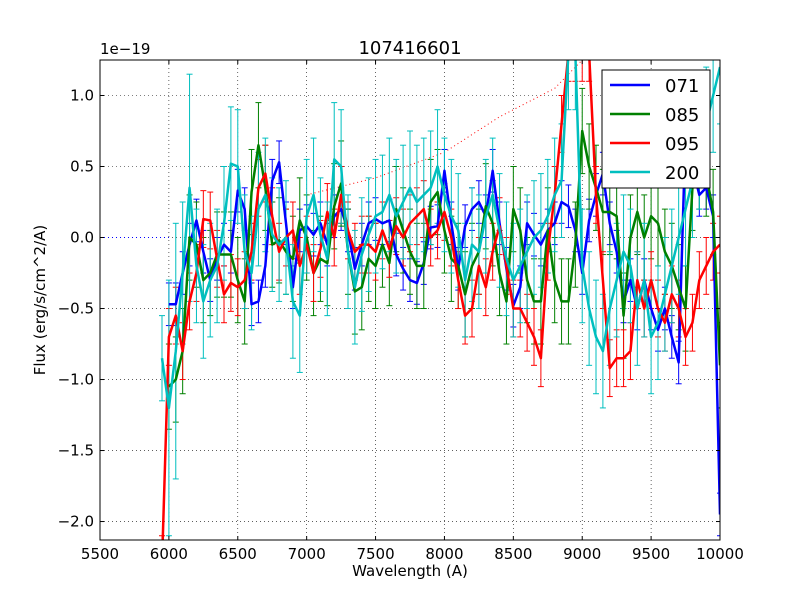  What do you see at coordinates (682, 115) in the screenshot?
I see `legend-label-085: 085` at bounding box center [682, 115].